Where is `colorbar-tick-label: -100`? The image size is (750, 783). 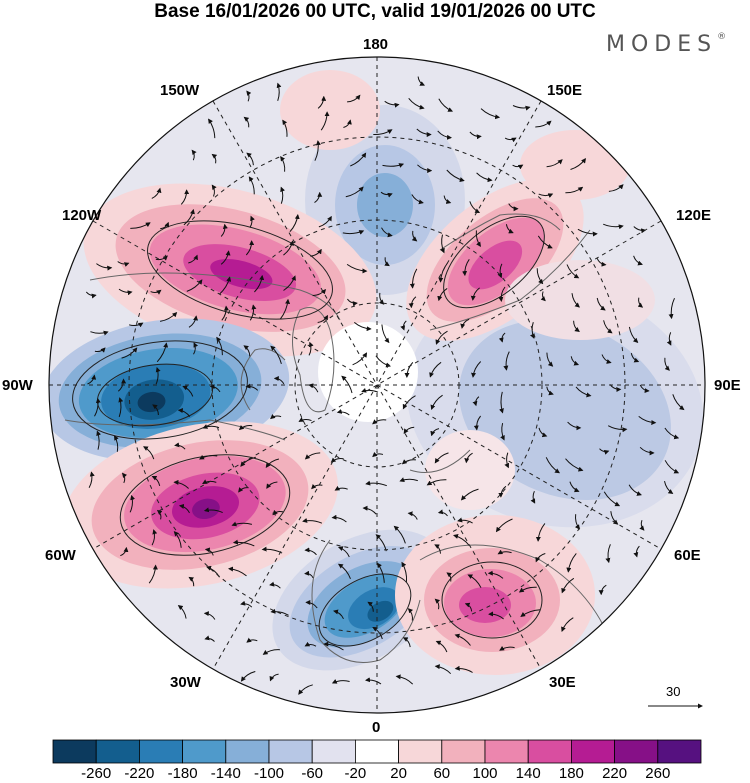
colorbar-tick-label: -100 is located at coordinates (269, 773).